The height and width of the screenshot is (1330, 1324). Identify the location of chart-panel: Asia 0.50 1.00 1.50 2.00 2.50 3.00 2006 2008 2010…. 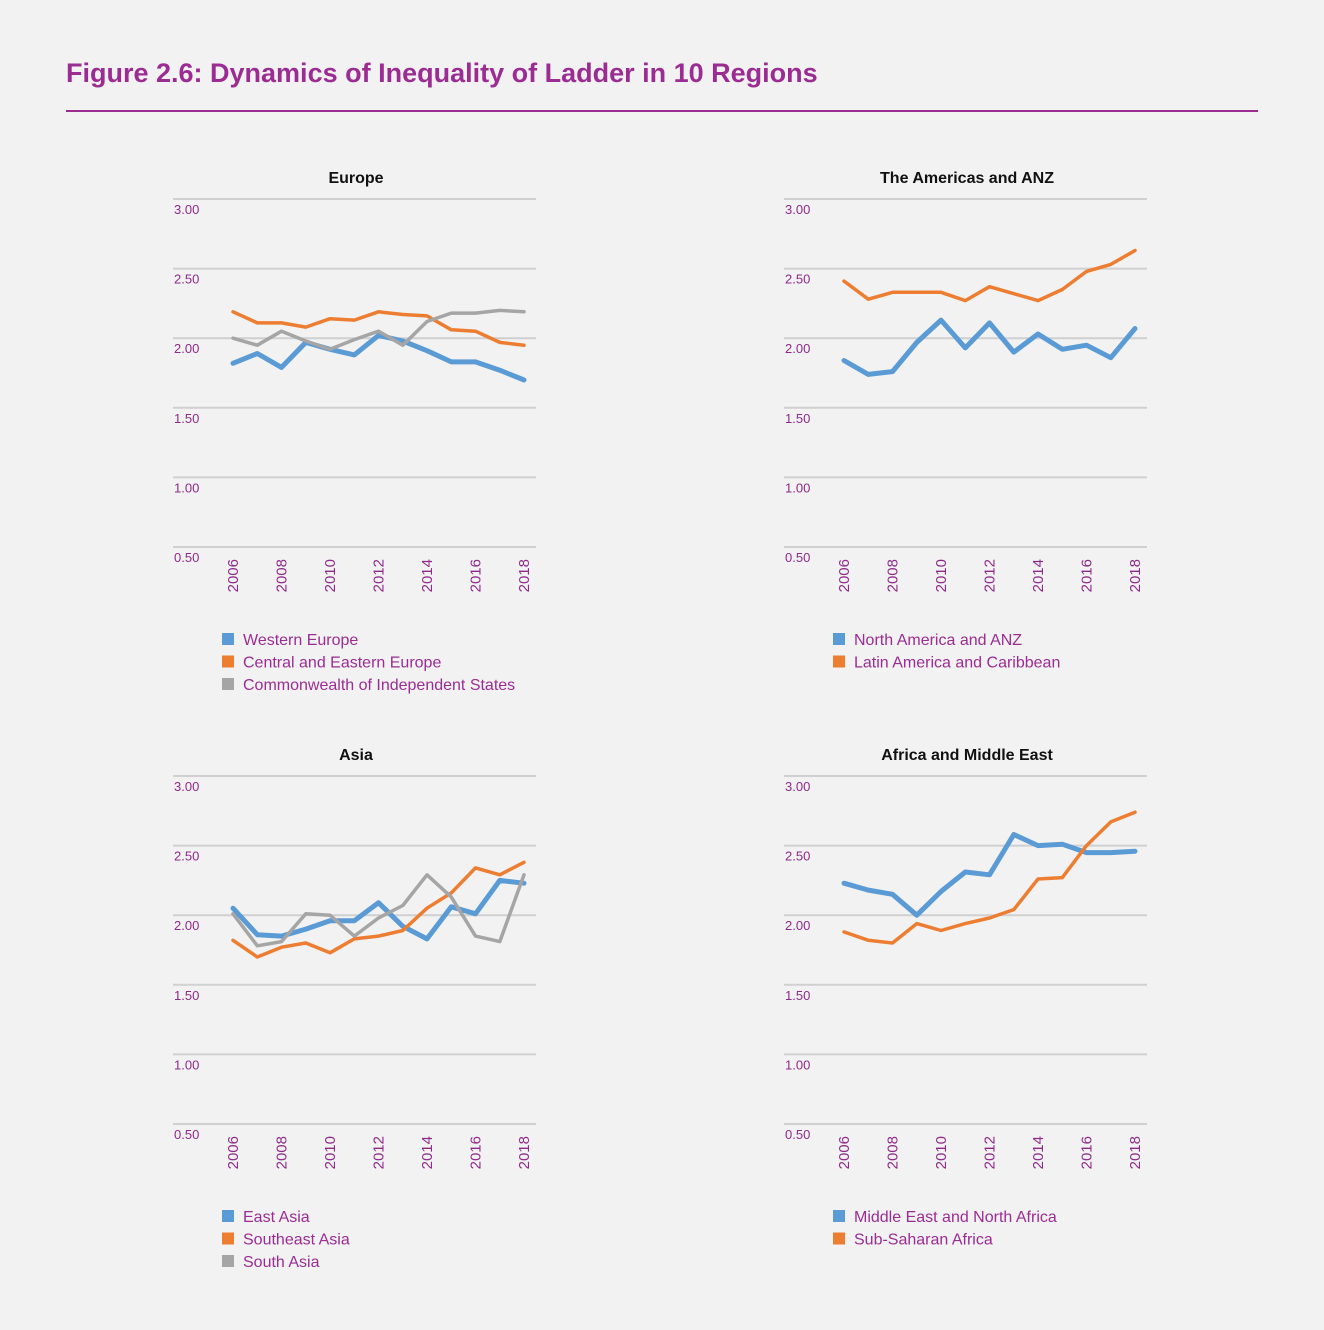
(354, 1009).